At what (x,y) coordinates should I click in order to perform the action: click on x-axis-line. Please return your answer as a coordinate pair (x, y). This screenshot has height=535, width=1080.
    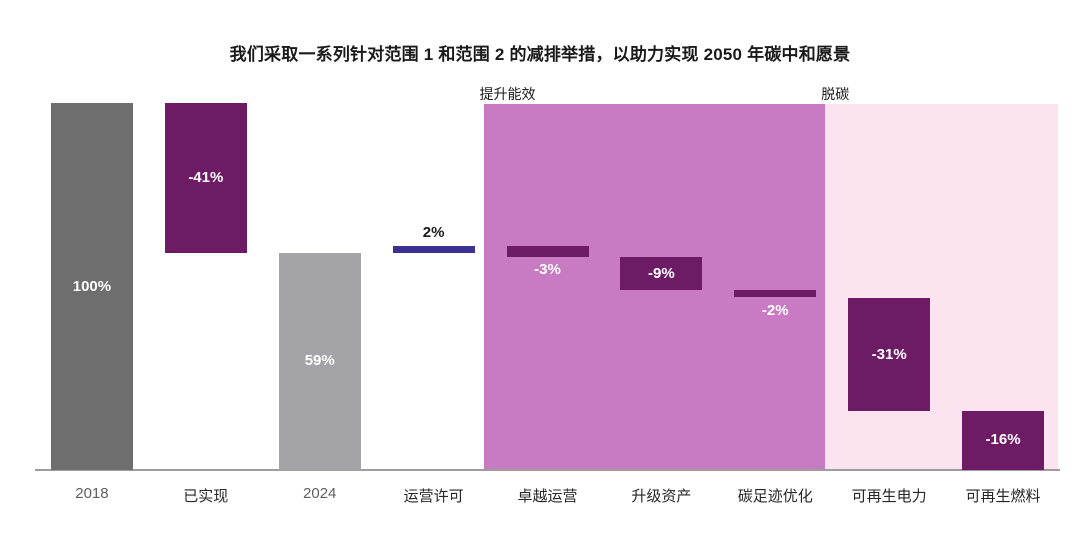
    Looking at the image, I should click on (547, 470).